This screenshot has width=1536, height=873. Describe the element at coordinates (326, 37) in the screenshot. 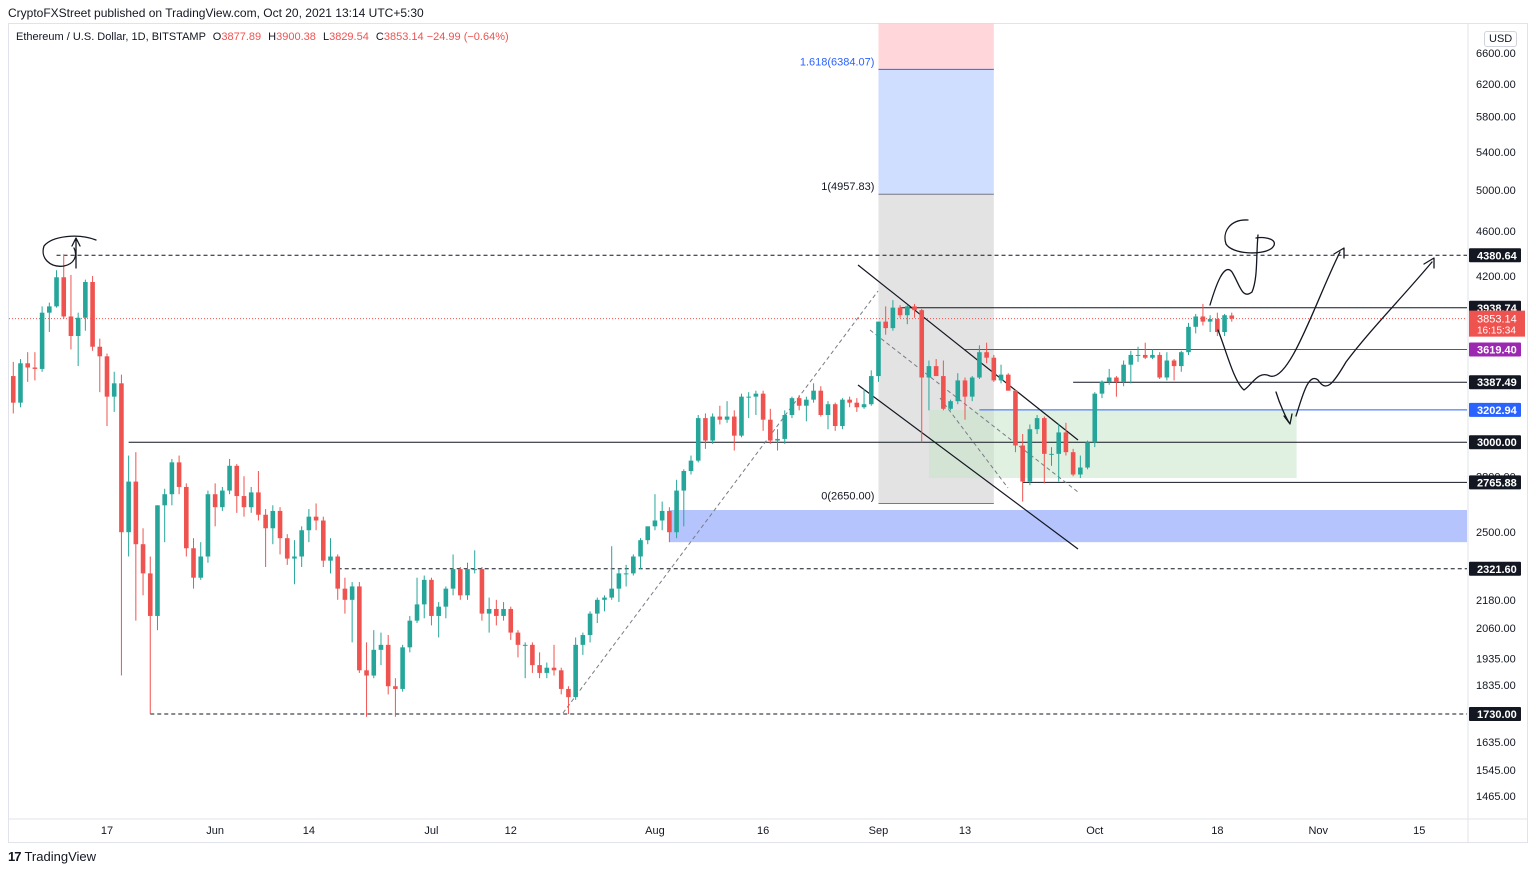

I see `low-label: L` at that location.